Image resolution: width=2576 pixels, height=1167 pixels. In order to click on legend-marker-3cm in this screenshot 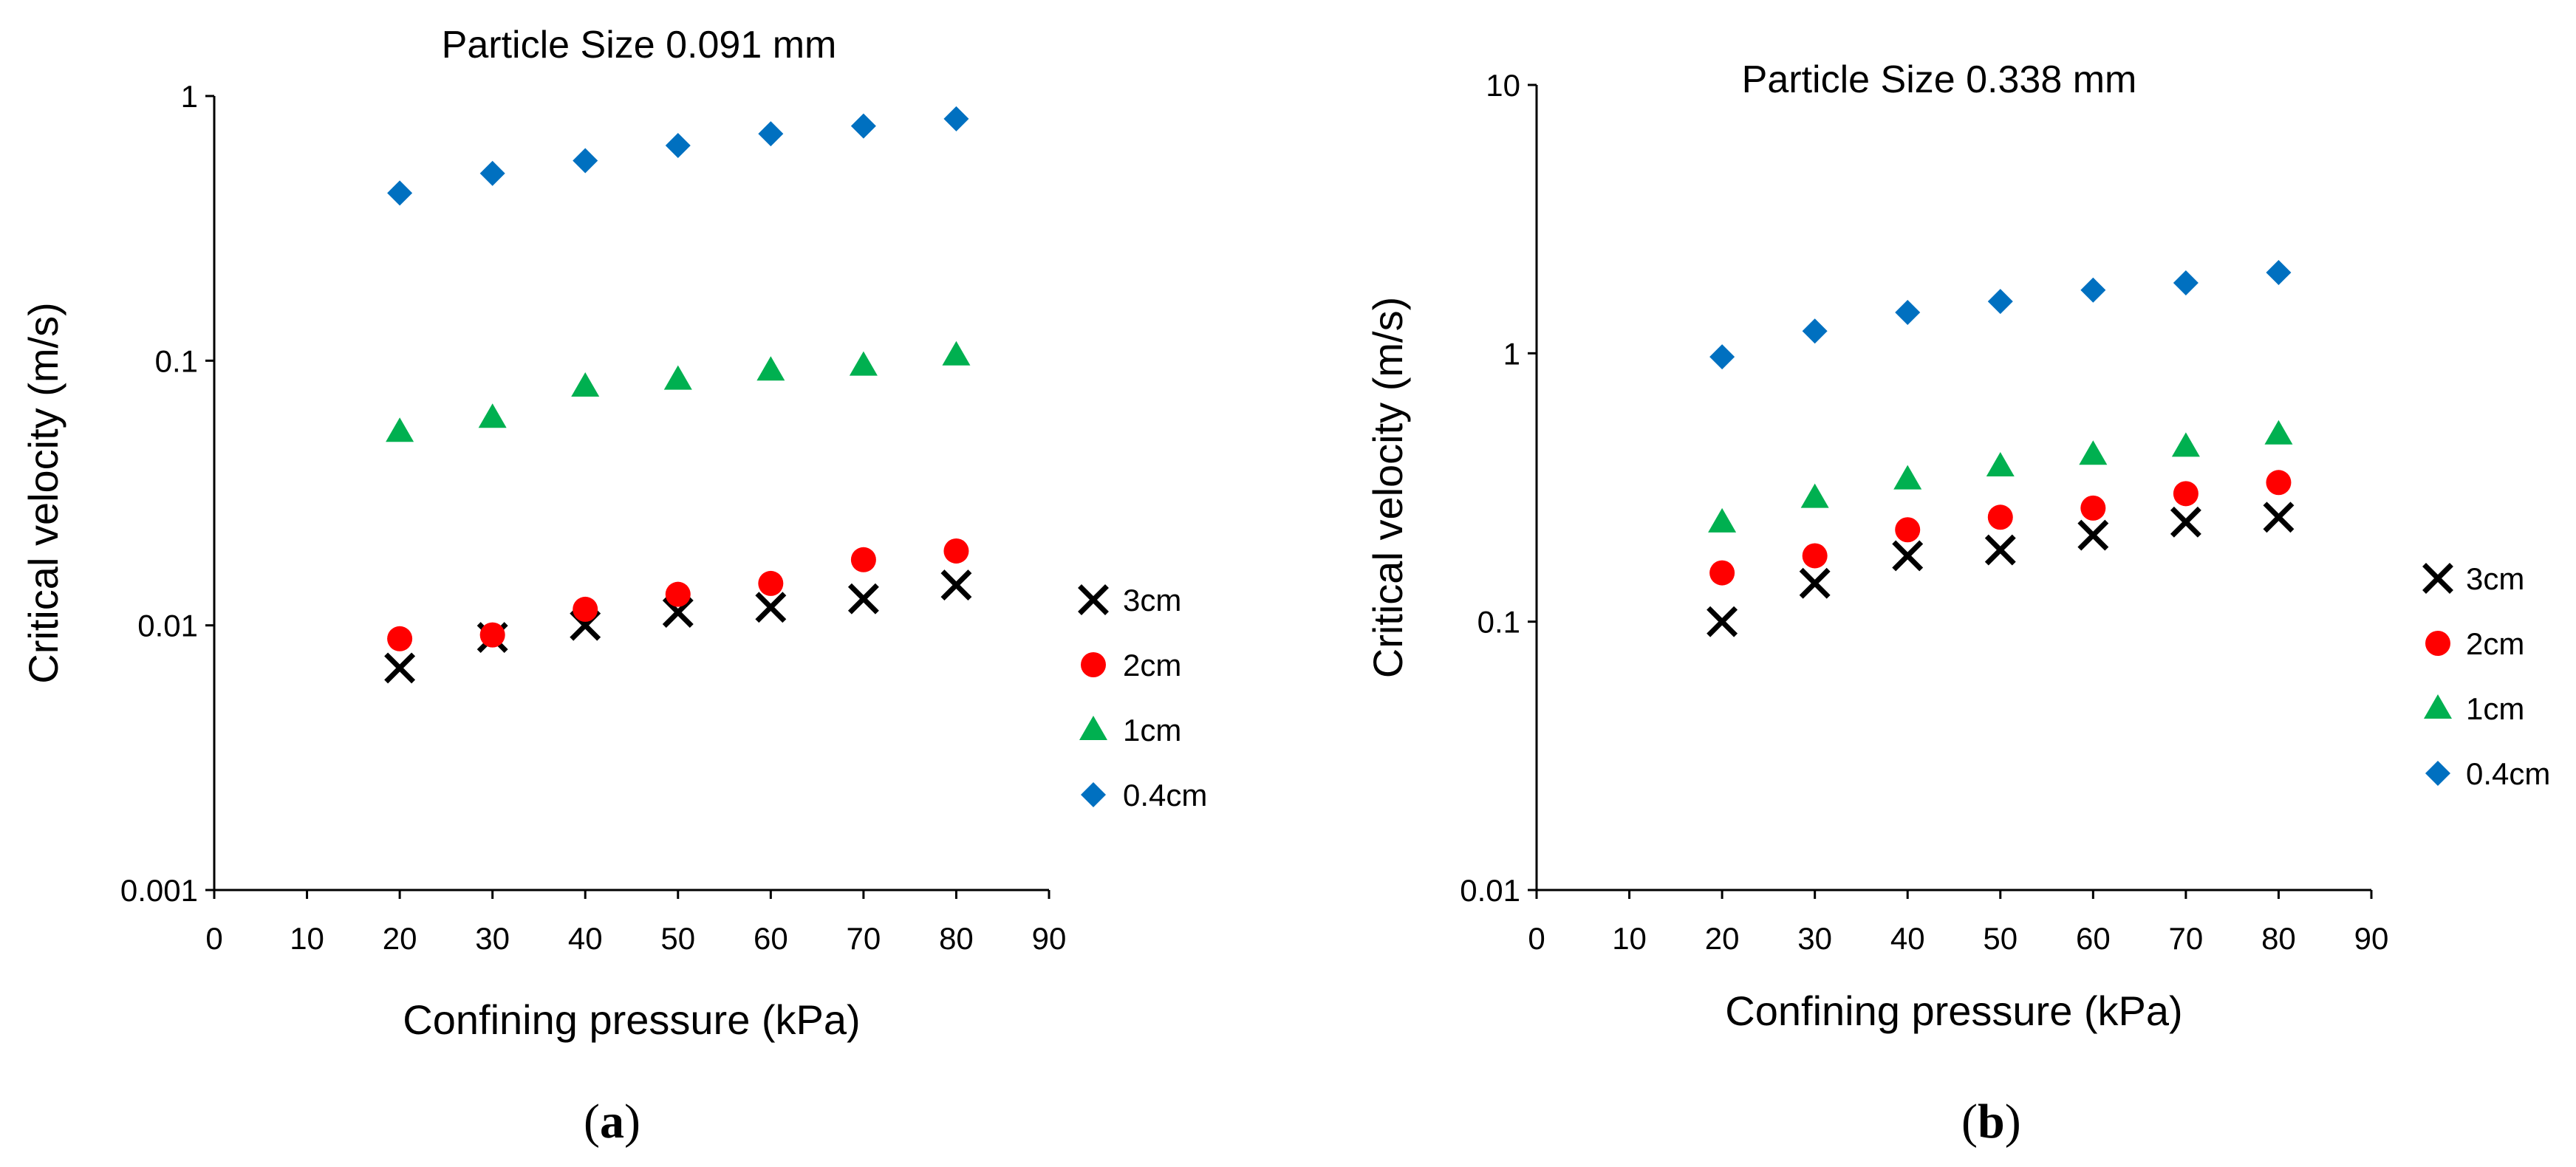, I will do `click(2437, 578)`.